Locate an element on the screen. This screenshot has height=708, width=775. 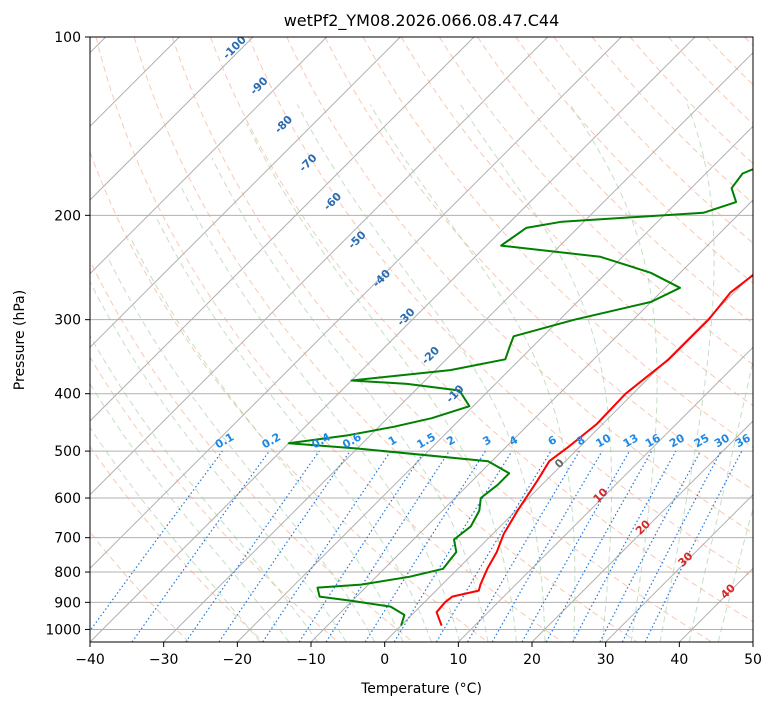
x-axis-label: Temperature (°C) is located at coordinates (421, 689).